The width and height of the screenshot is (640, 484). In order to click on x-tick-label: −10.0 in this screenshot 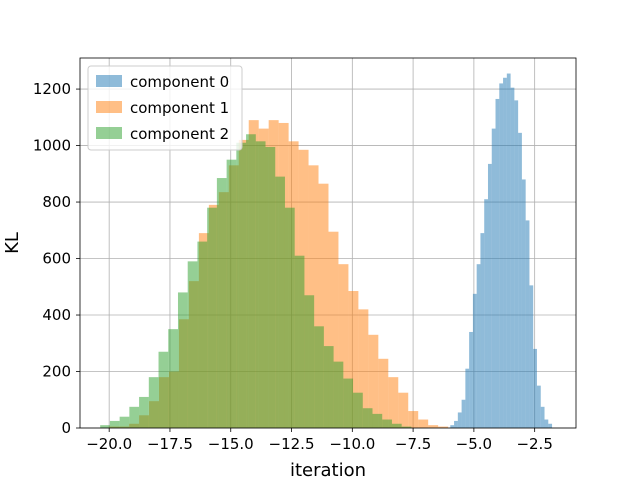, I will do `click(352, 444)`.